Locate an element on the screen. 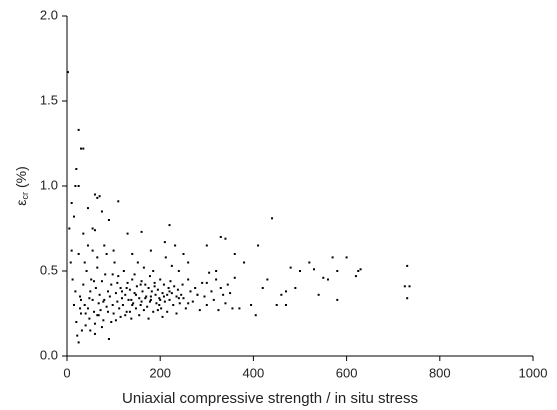  y-tick-label: 1.5 is located at coordinates (49, 99).